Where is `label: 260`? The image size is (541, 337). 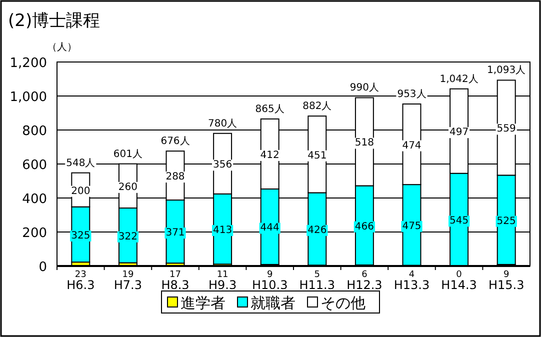
label: 260 is located at coordinates (128, 187).